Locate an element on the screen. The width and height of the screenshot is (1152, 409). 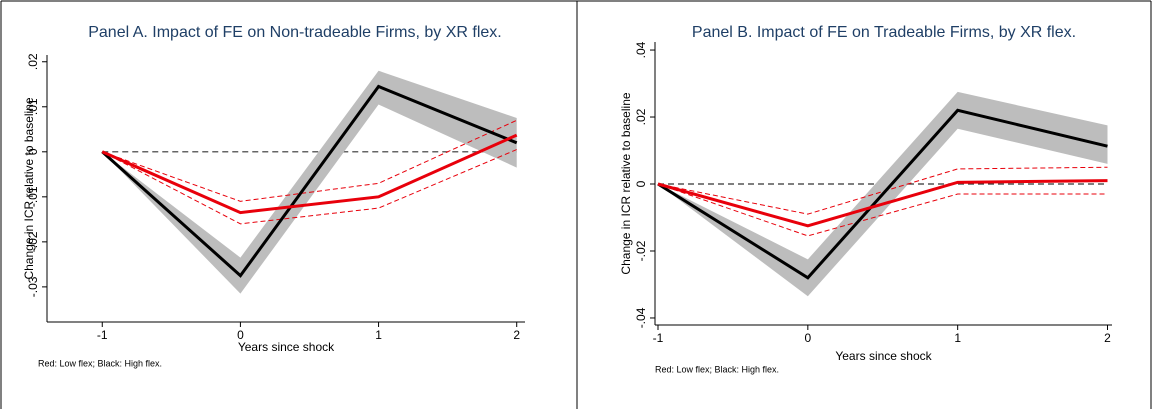
y-tick-label: .04 is located at coordinates (641, 49).